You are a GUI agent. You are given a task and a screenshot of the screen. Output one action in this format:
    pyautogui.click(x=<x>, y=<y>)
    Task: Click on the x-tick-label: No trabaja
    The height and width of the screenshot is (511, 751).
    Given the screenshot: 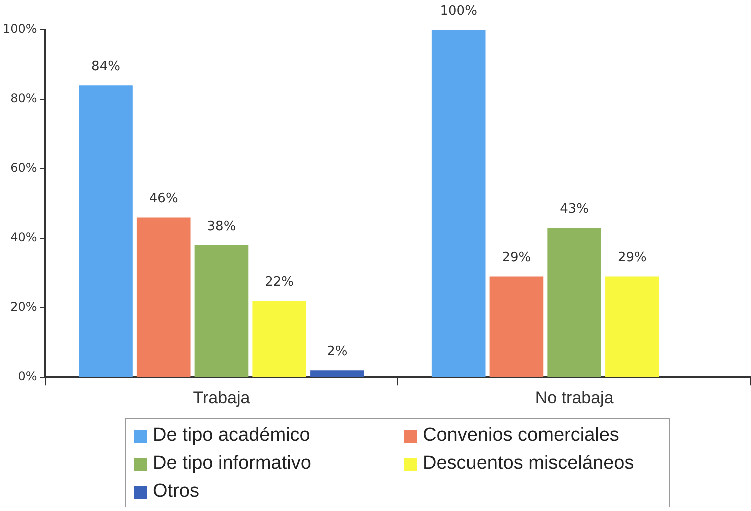 What is the action you would take?
    pyautogui.click(x=574, y=398)
    